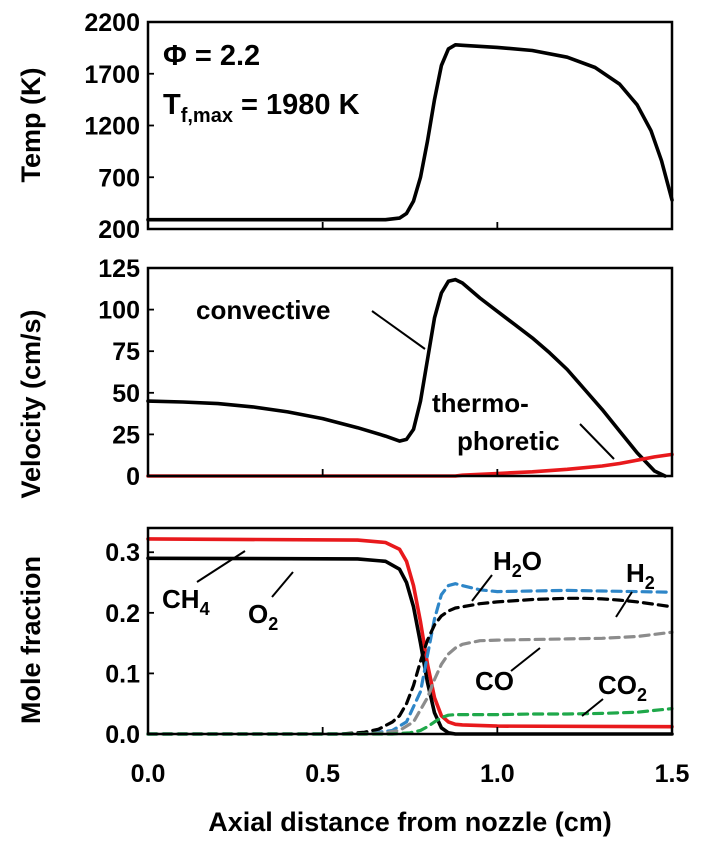 This screenshot has width=707, height=850. Describe the element at coordinates (221, 566) in the screenshot. I see `ch4-leader-line` at that location.